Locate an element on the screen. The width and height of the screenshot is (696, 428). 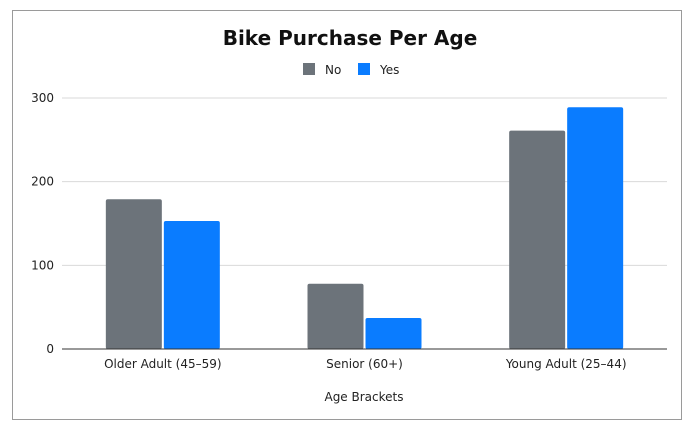
y-axis-ticks: 0 100 200 300 is located at coordinates (42, 223).